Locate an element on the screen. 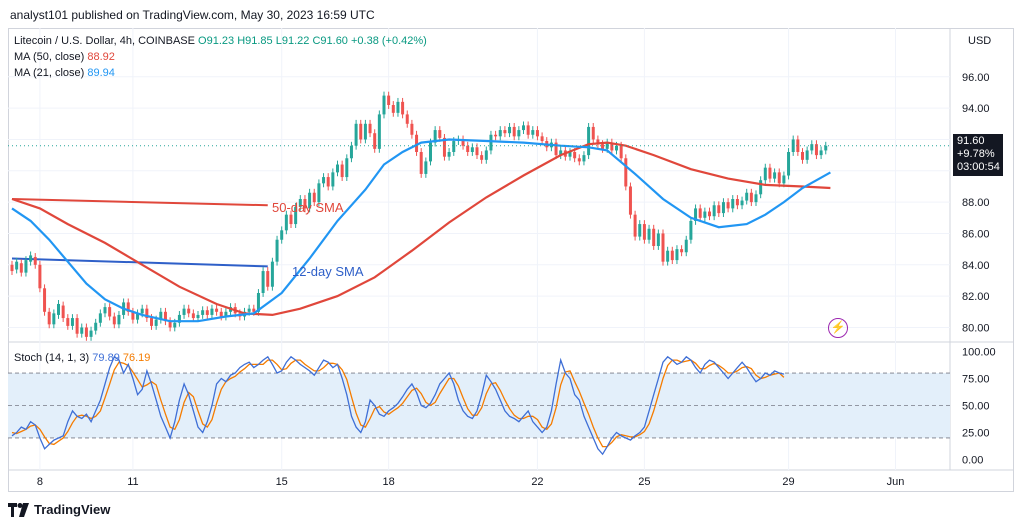 Image resolution: width=1024 pixels, height=529 pixels. tradingview-logo-icon is located at coordinates (19, 510).